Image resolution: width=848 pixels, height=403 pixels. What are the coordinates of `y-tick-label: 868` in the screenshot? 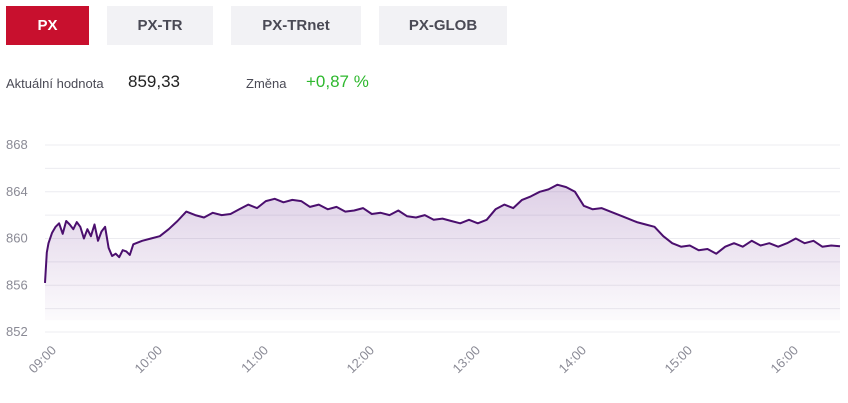 It's located at (17, 144).